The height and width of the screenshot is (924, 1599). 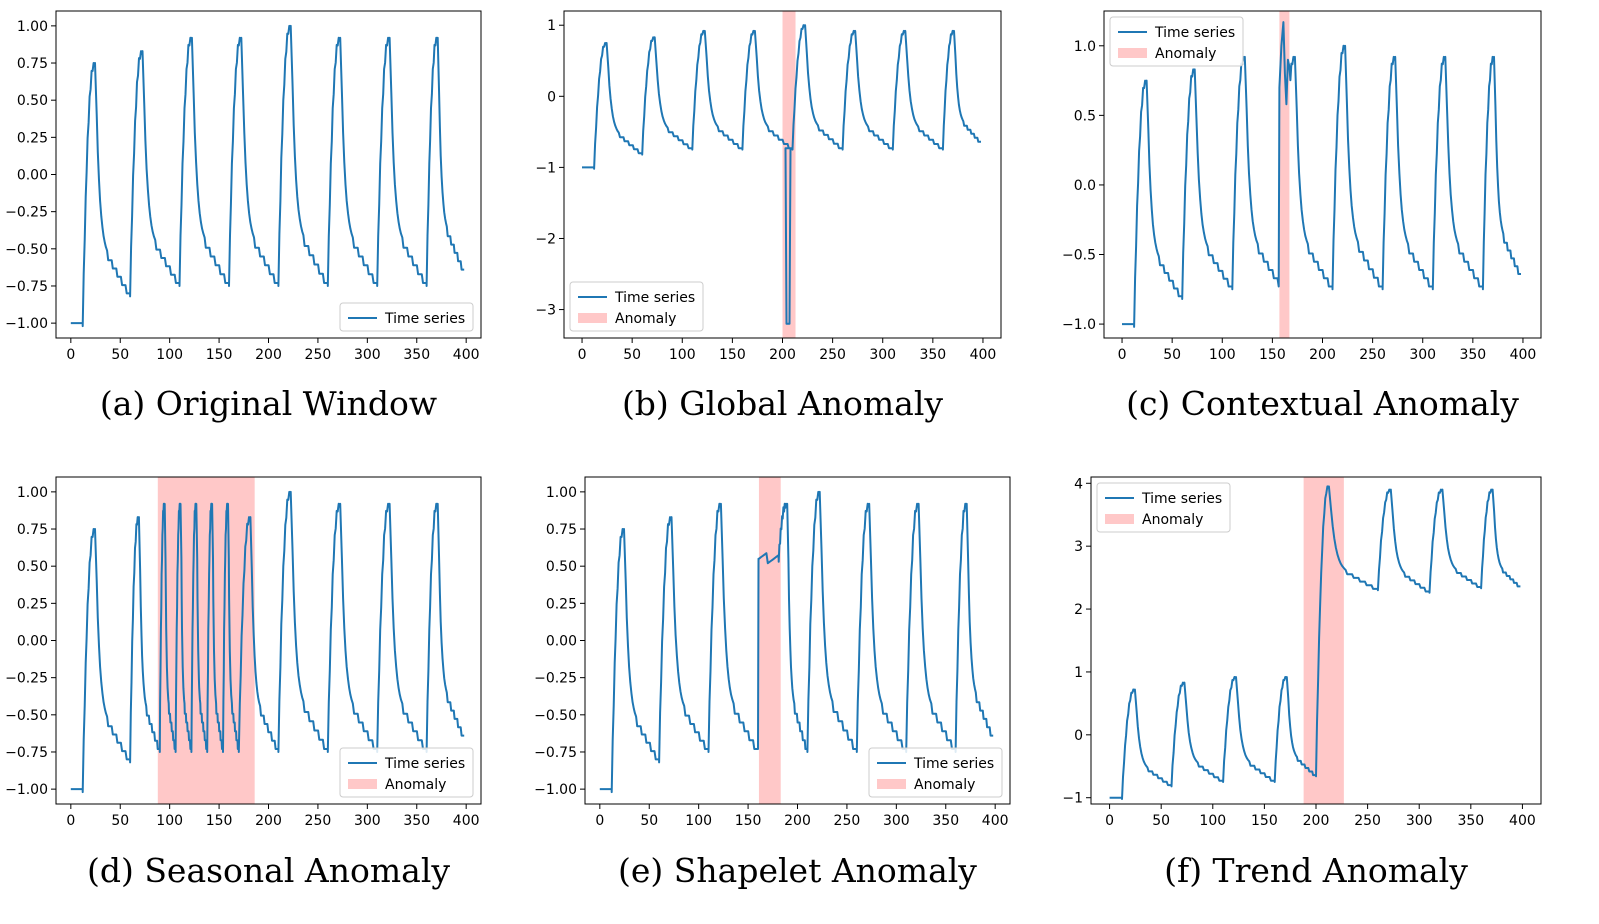 What do you see at coordinates (1316, 870) in the screenshot?
I see `panel-caption: (f) Trend Anomaly` at bounding box center [1316, 870].